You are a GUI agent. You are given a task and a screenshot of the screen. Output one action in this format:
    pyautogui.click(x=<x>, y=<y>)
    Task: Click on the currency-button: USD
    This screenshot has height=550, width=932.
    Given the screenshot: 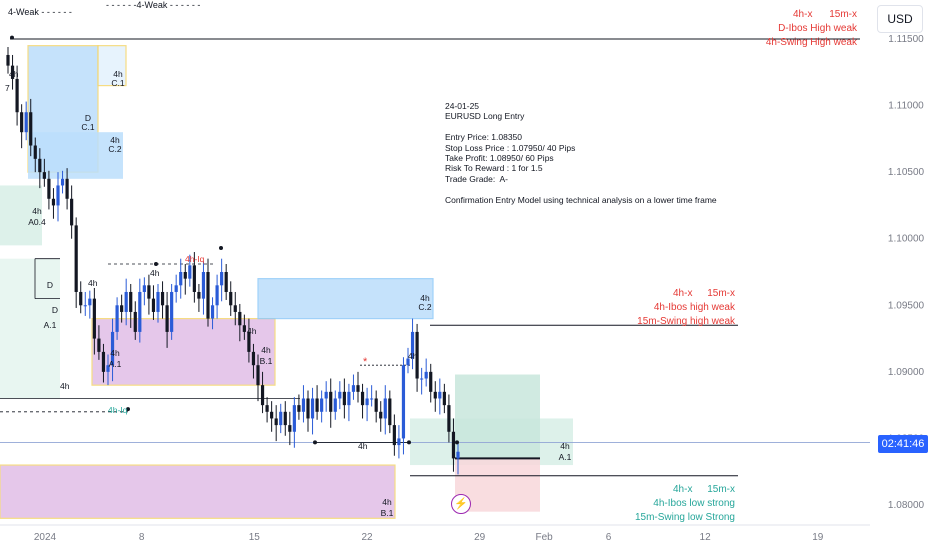 What is the action you would take?
    pyautogui.click(x=900, y=19)
    